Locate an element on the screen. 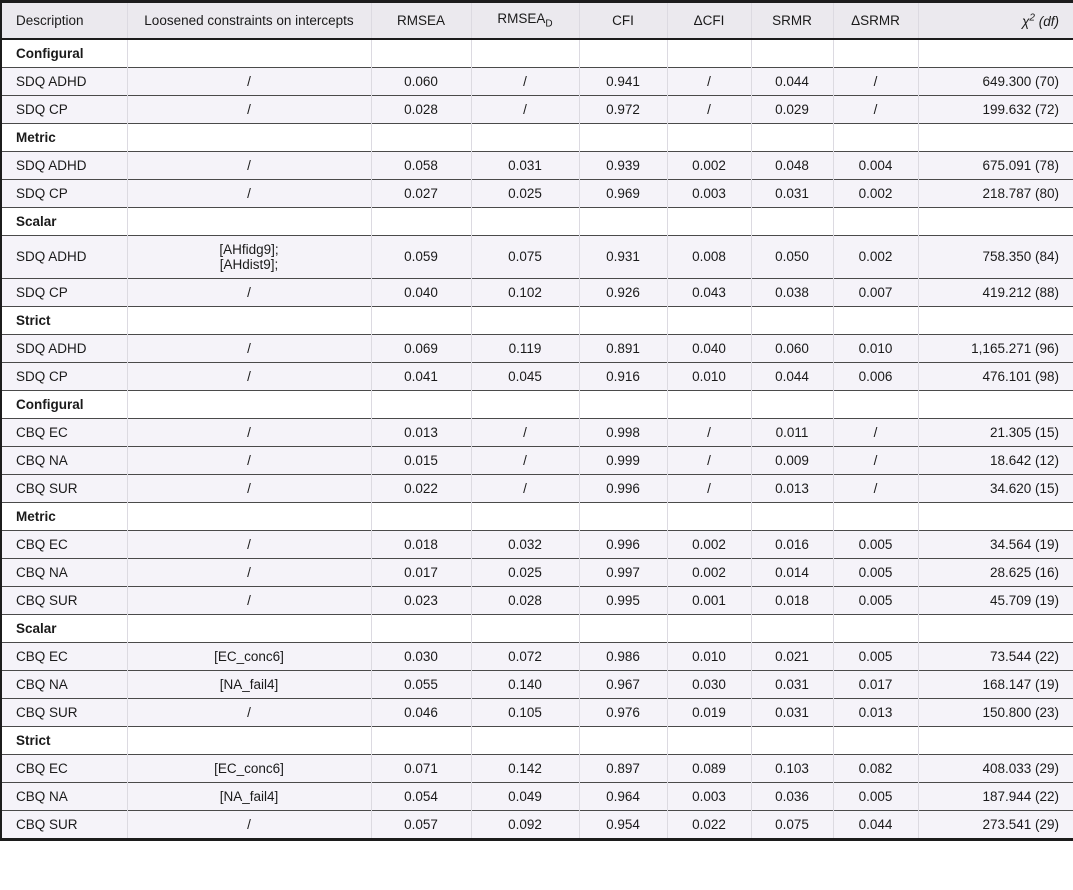 This screenshot has height=890, width=1073. srmr-cell: 0.011 is located at coordinates (791, 432).